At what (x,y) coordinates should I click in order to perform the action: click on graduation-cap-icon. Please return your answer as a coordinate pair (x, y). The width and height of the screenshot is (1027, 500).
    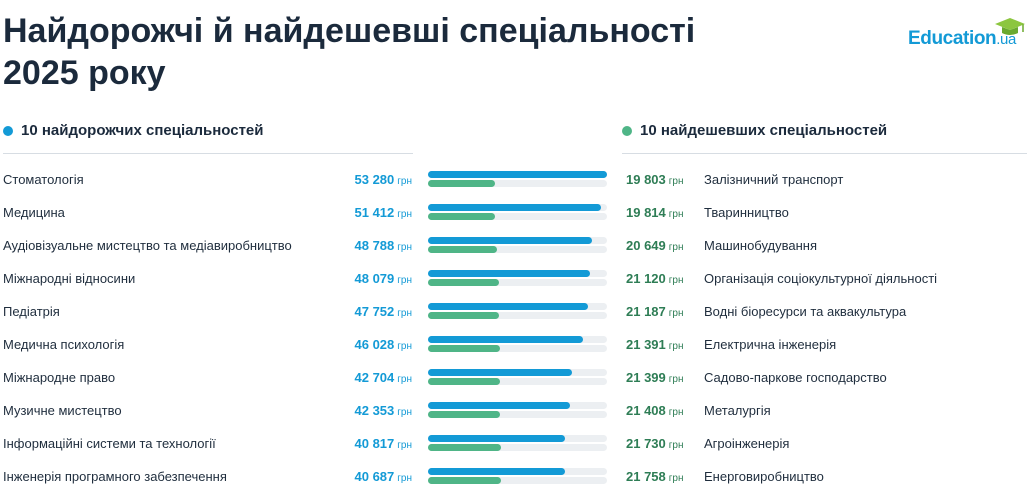
    Looking at the image, I should click on (1010, 26).